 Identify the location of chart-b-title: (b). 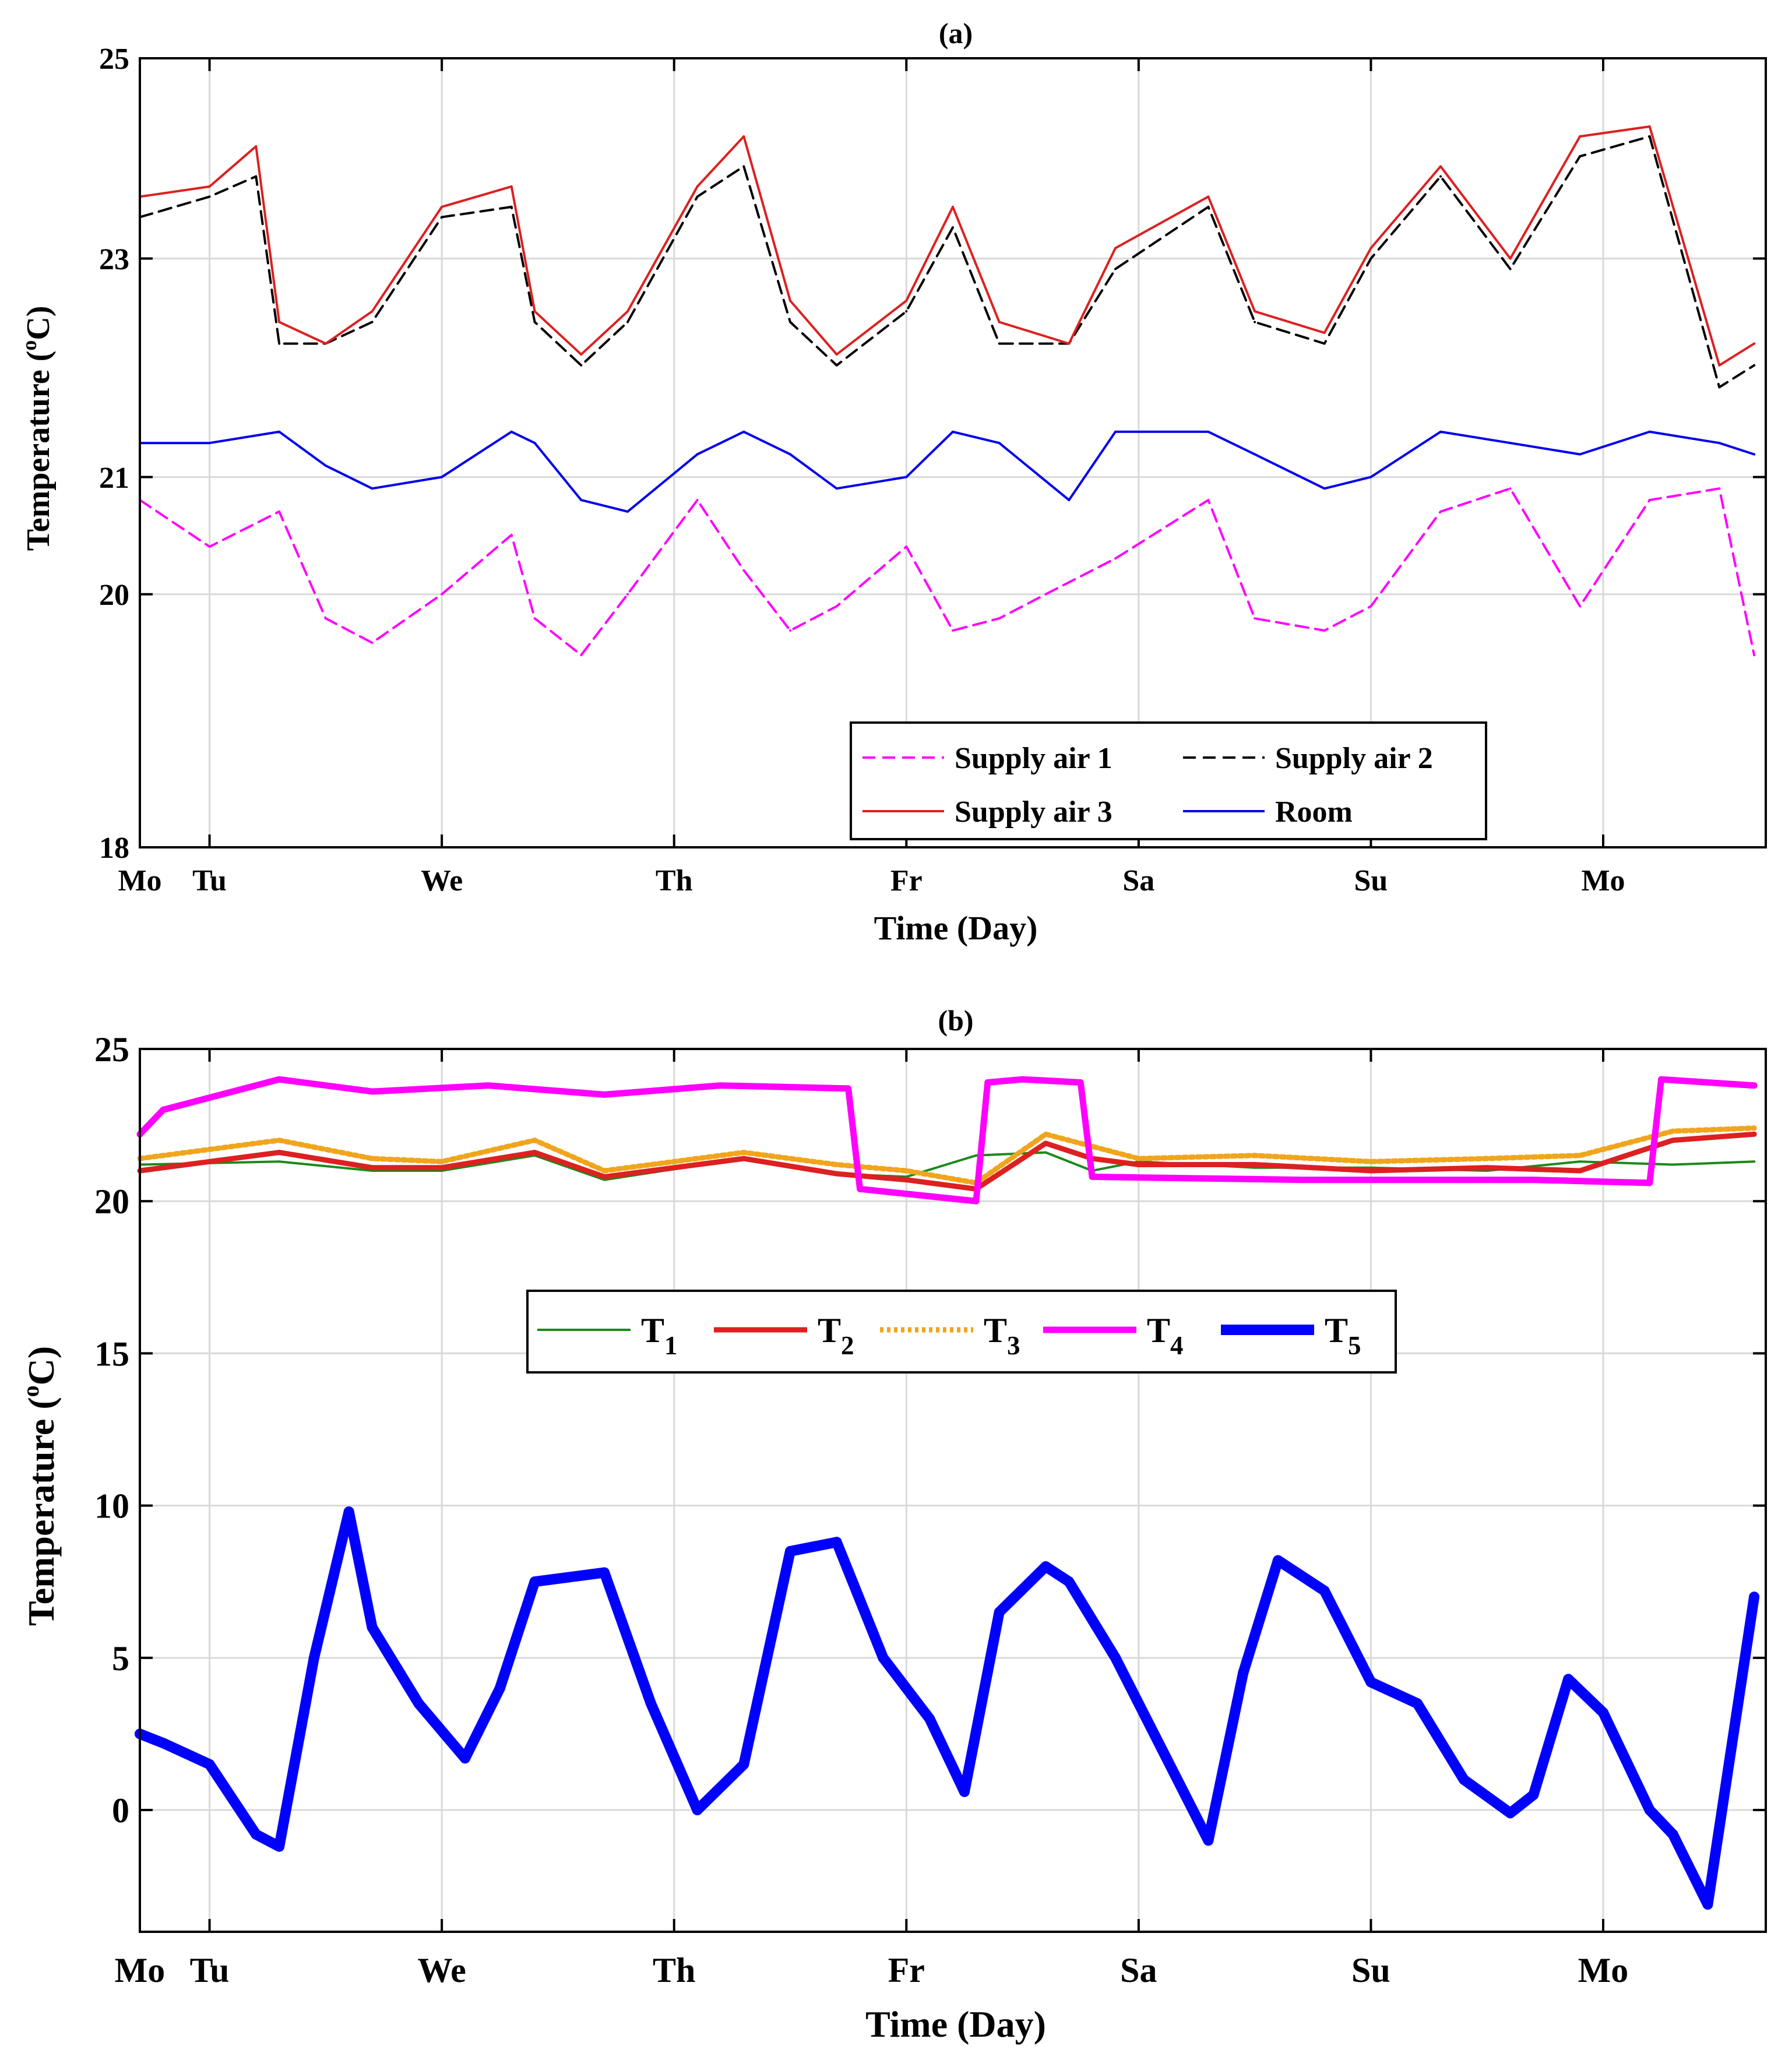
(955, 1021).